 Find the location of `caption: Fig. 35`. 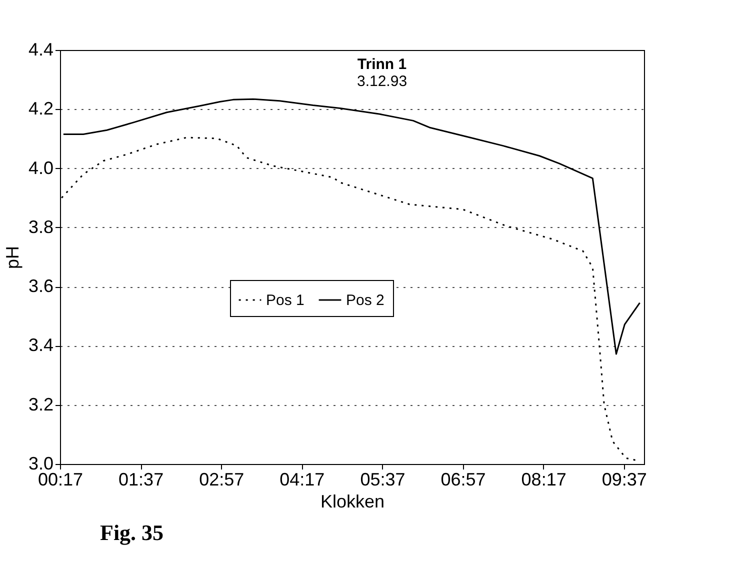

caption: Fig. 35 is located at coordinates (132, 533).